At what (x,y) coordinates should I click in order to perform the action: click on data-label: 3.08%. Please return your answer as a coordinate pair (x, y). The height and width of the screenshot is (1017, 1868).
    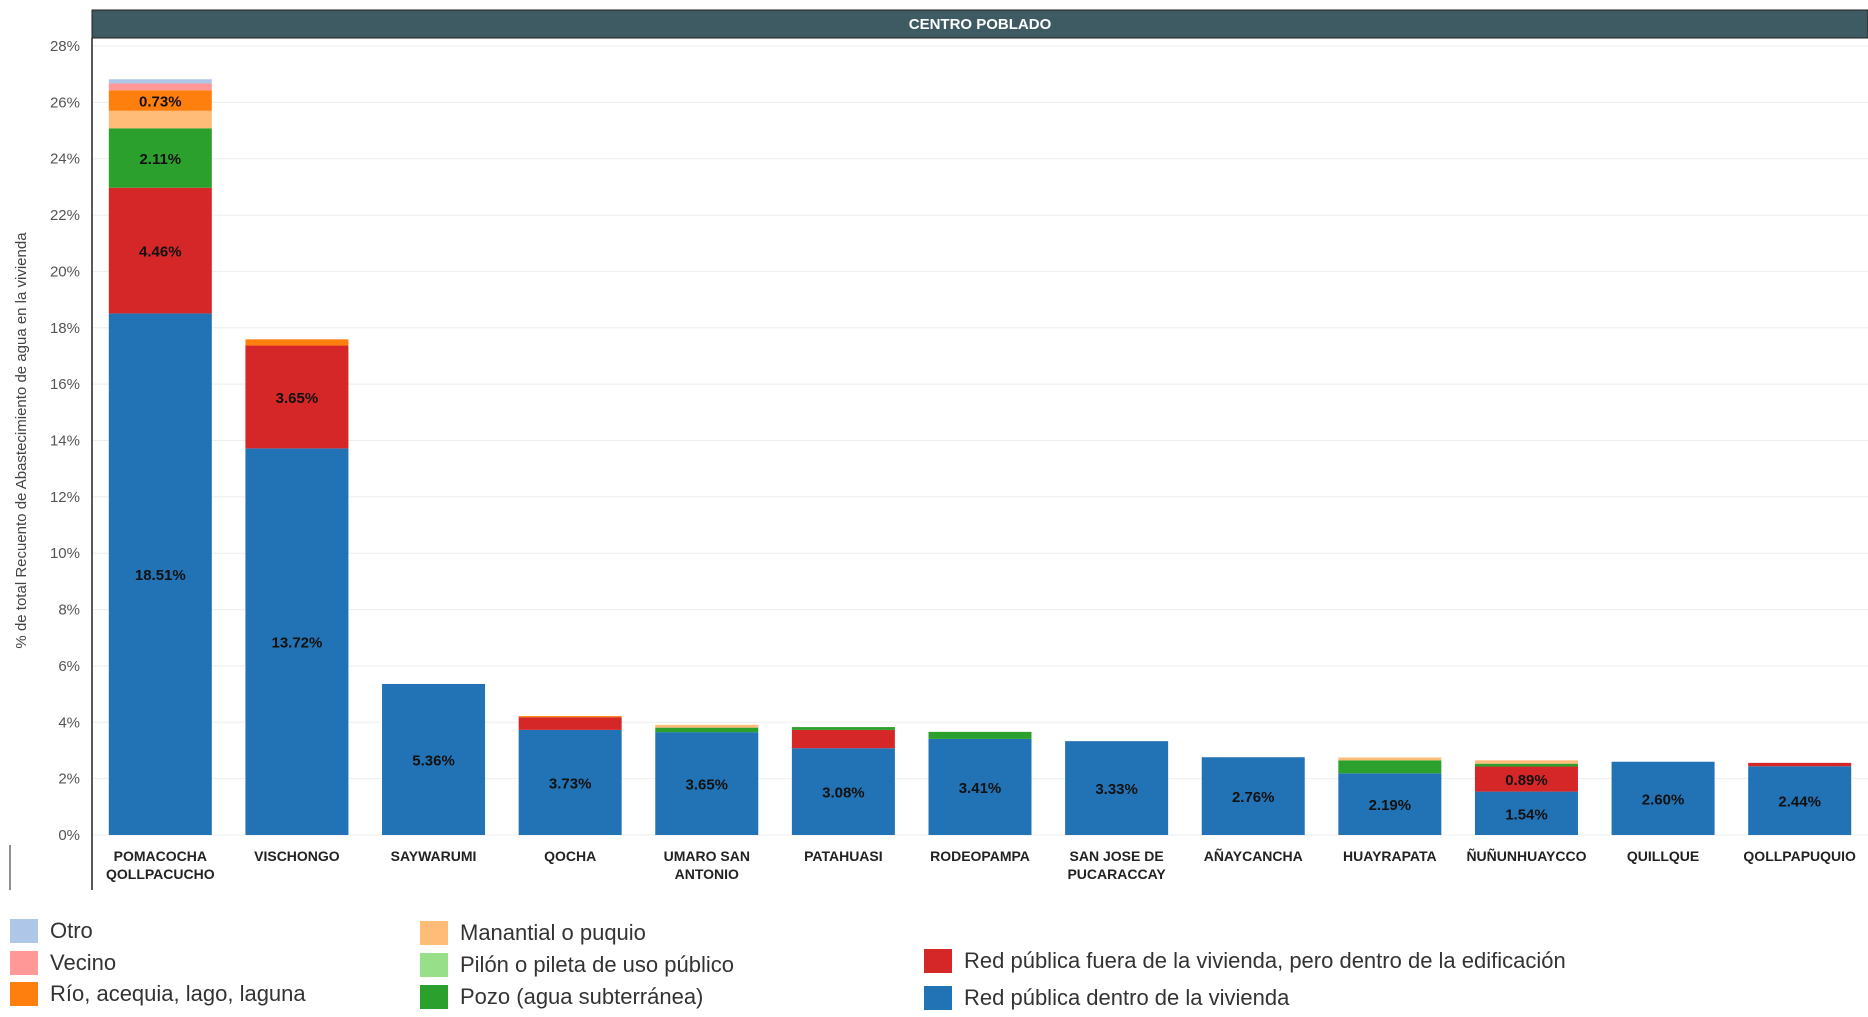
    Looking at the image, I should click on (843, 793).